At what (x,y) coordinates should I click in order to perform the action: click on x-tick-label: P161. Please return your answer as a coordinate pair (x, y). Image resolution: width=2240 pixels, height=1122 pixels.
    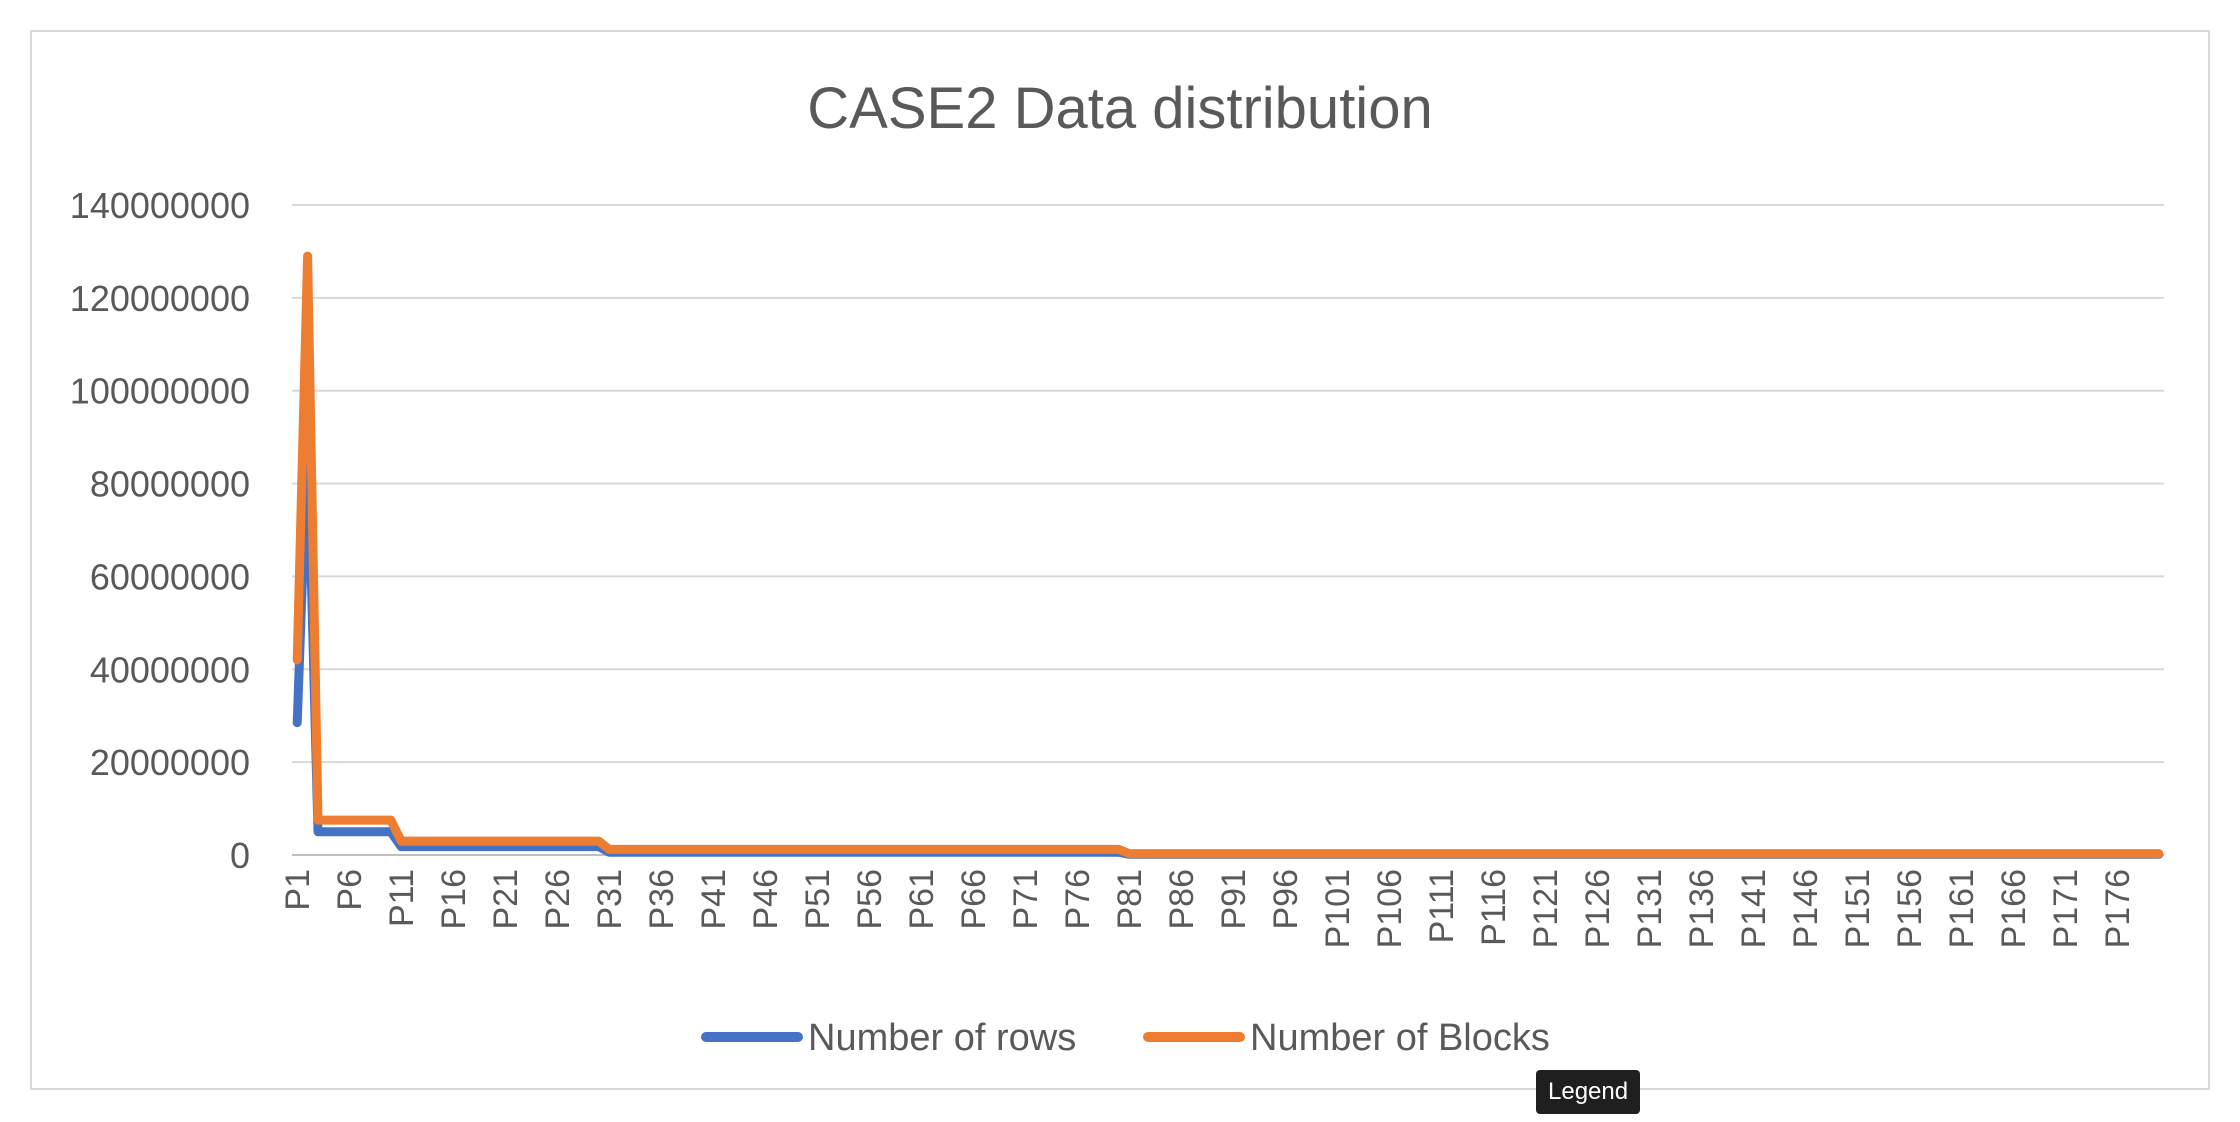
    Looking at the image, I should click on (1962, 908).